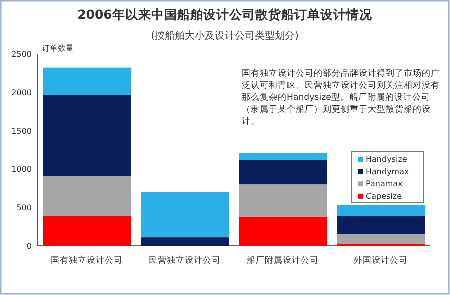 The height and width of the screenshot is (295, 450). Describe the element at coordinates (381, 260) in the screenshot. I see `x-tick-label: 外国设计公司` at that location.